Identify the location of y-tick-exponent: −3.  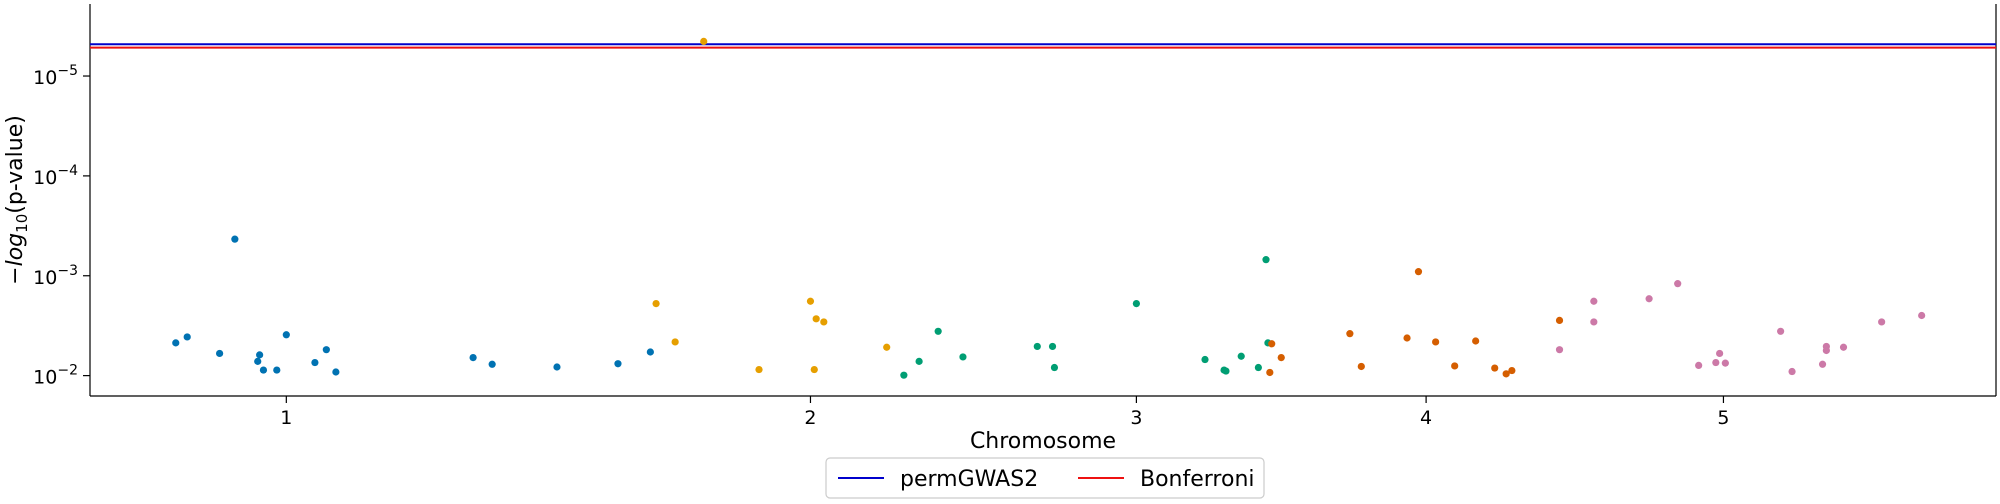
(67, 271).